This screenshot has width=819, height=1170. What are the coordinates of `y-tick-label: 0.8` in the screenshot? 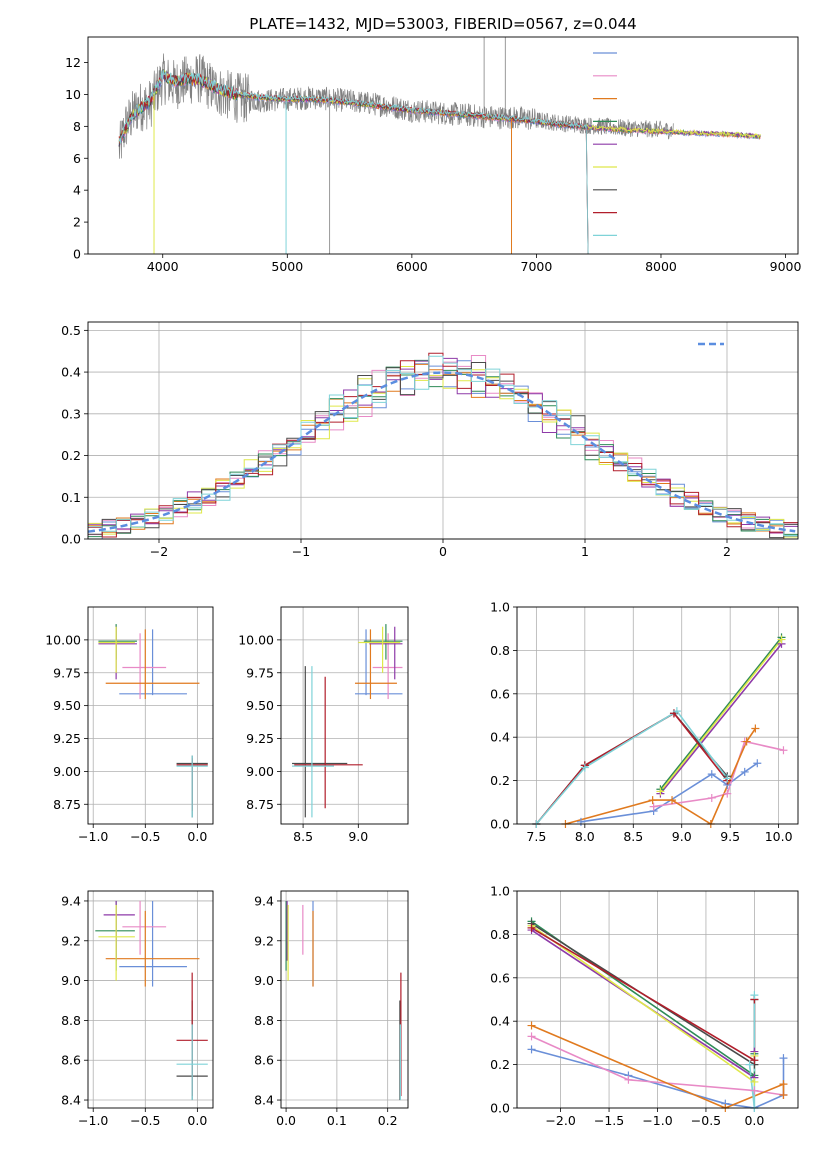 It's located at (500, 650).